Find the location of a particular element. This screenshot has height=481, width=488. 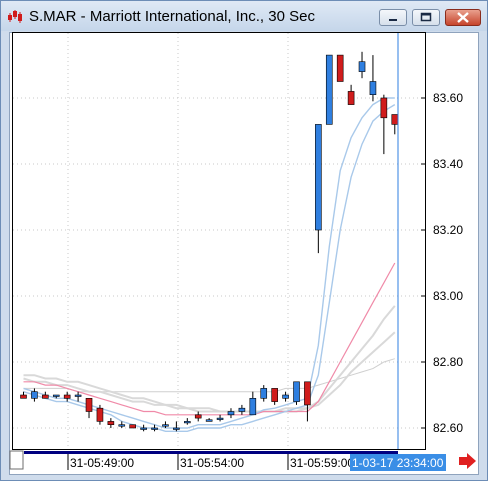

x-tick-label: 31-05:54:00 is located at coordinates (212, 463).